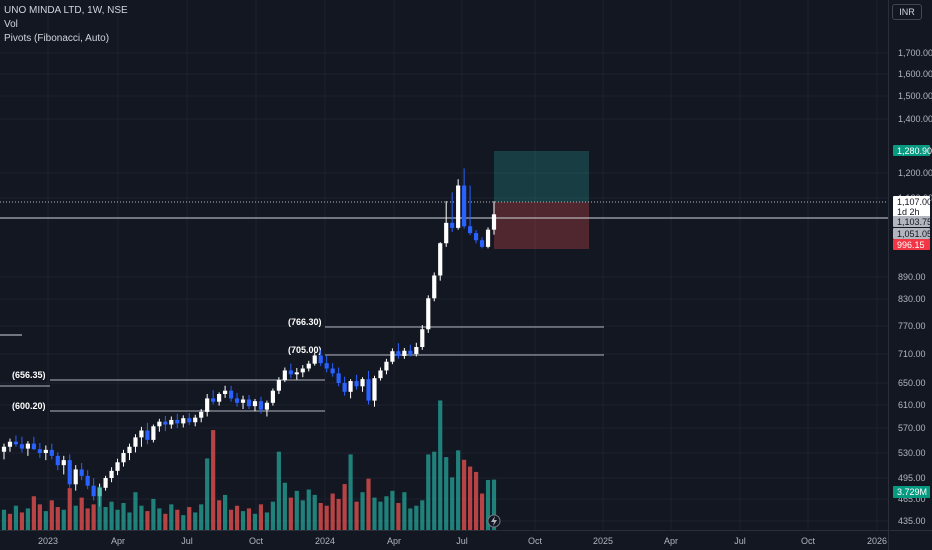 This screenshot has width=932, height=550. What do you see at coordinates (256, 541) in the screenshot?
I see `time-tick-label: Oct` at bounding box center [256, 541].